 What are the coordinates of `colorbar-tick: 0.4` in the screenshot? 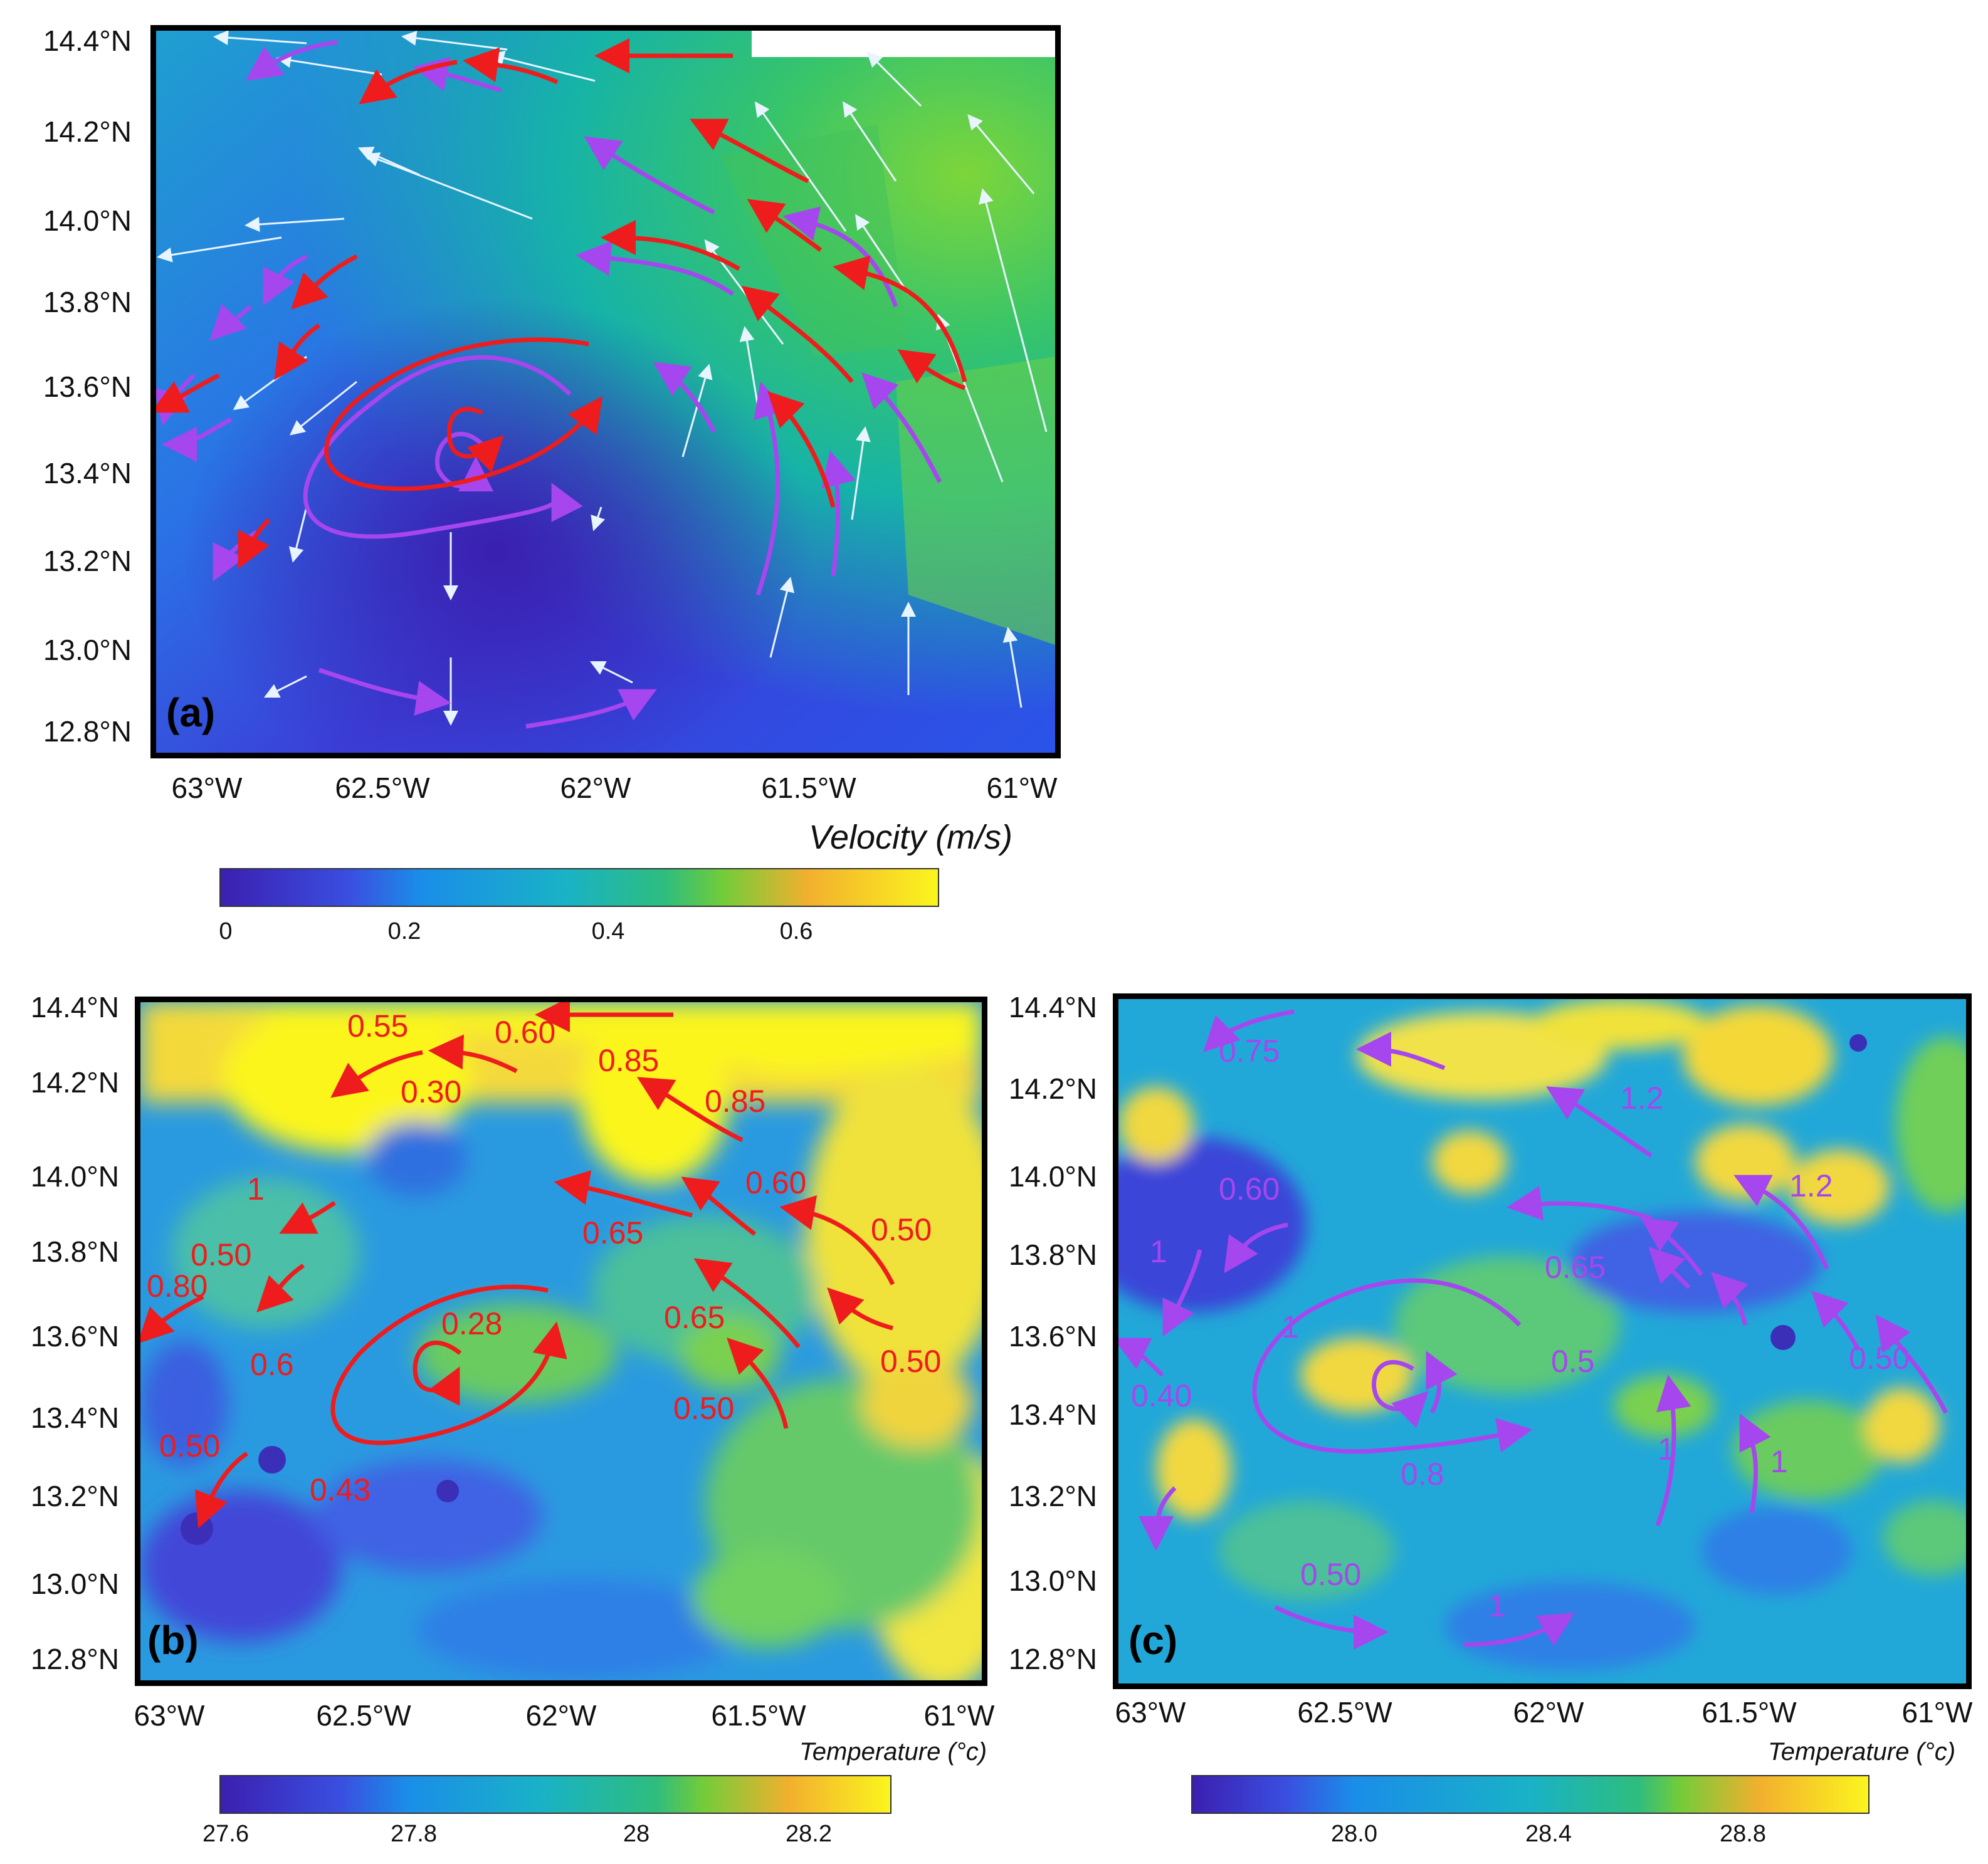 It's located at (608, 932).